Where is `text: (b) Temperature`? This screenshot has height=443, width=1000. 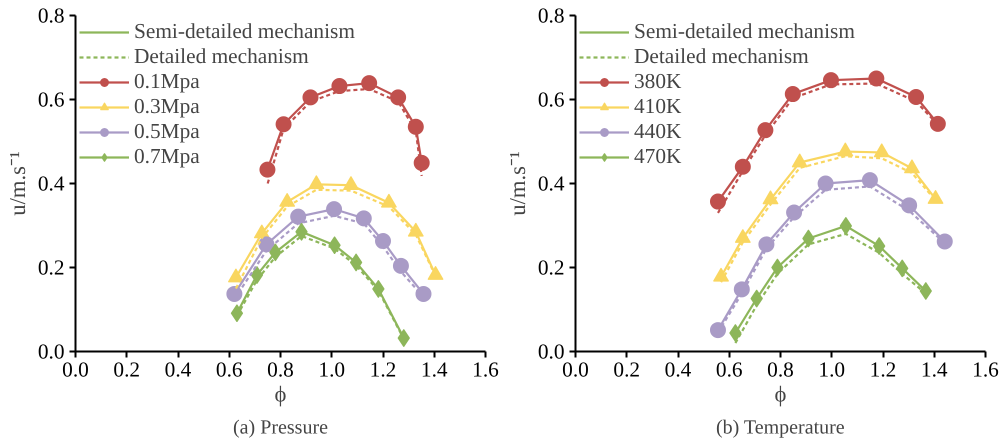
text: (b) Temperature is located at coordinates (780, 427).